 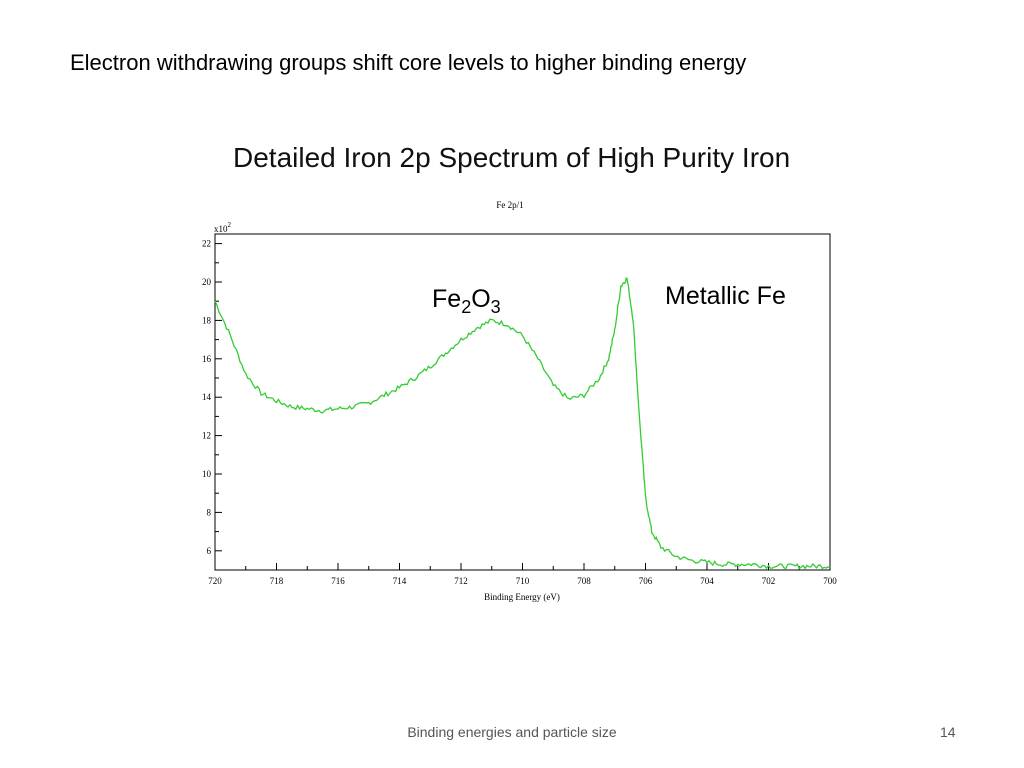 What do you see at coordinates (707, 581) in the screenshot?
I see `x-tick-label: 704` at bounding box center [707, 581].